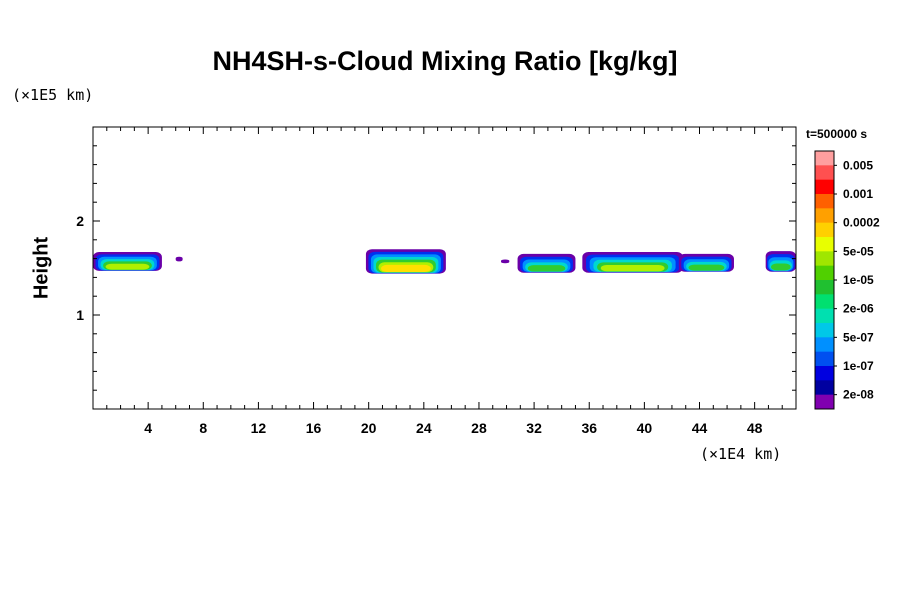  What do you see at coordinates (858, 309) in the screenshot?
I see `colorbar-label: 2e-06` at bounding box center [858, 309].